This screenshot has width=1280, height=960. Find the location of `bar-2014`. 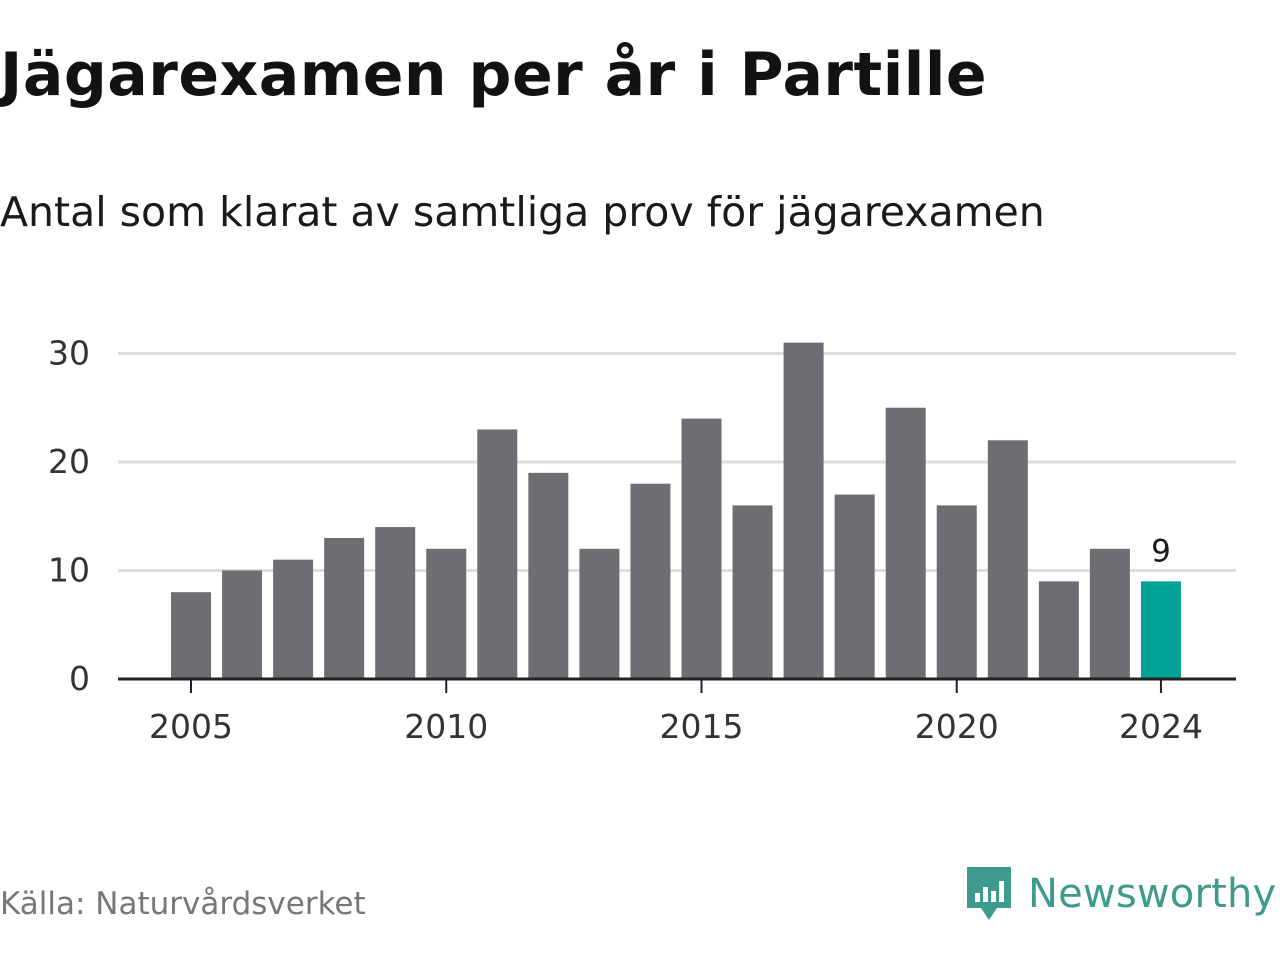

bar-2014 is located at coordinates (650, 581).